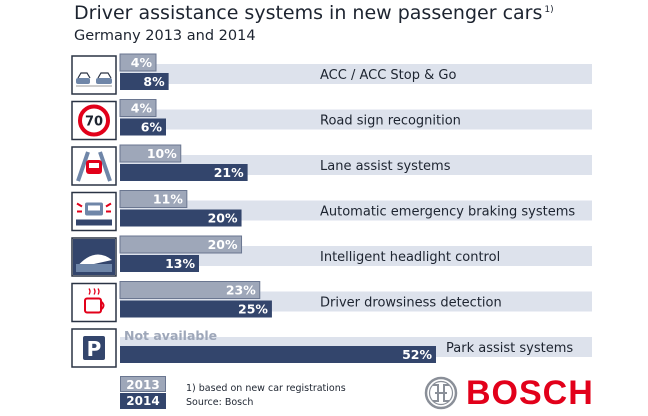 The width and height of the screenshot is (648, 416). I want to click on bar-label-2013: 20%, so click(223, 244).